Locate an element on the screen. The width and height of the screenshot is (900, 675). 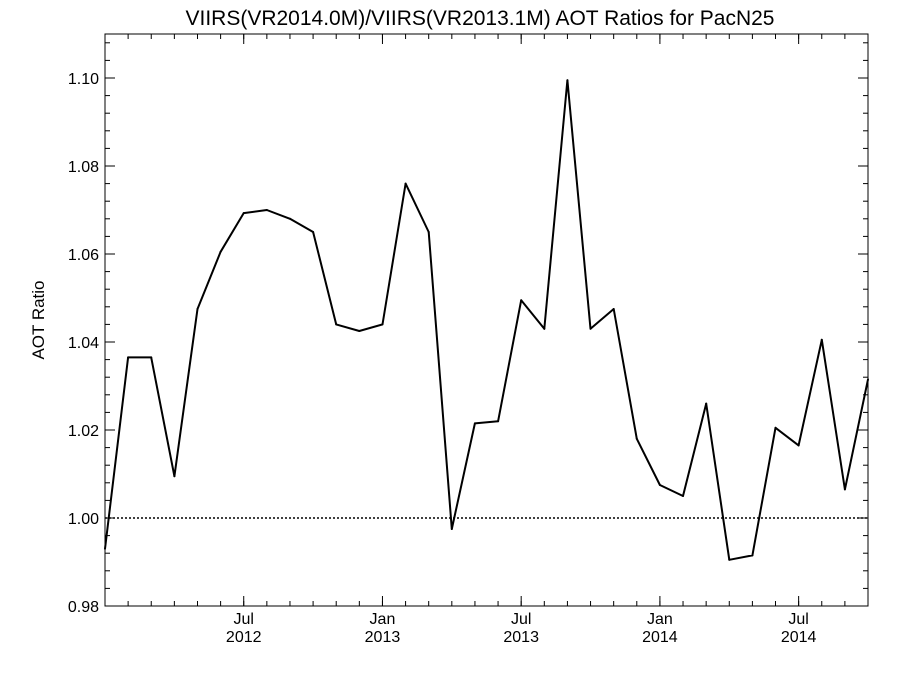
x-tick-year-label: 2012 is located at coordinates (244, 637).